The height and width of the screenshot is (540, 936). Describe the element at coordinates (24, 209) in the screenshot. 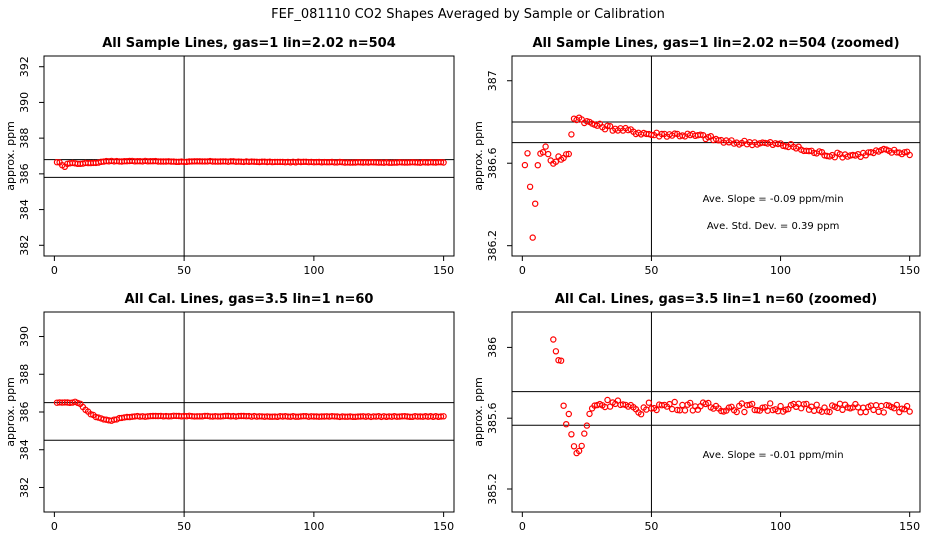

I see `y-tick-label: 384` at that location.